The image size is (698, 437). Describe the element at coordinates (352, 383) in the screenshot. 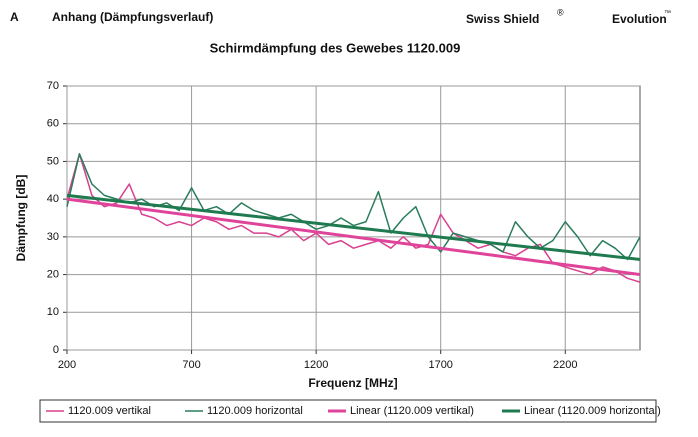

I see `x-axis-label: Frequenz [MHz]` at that location.